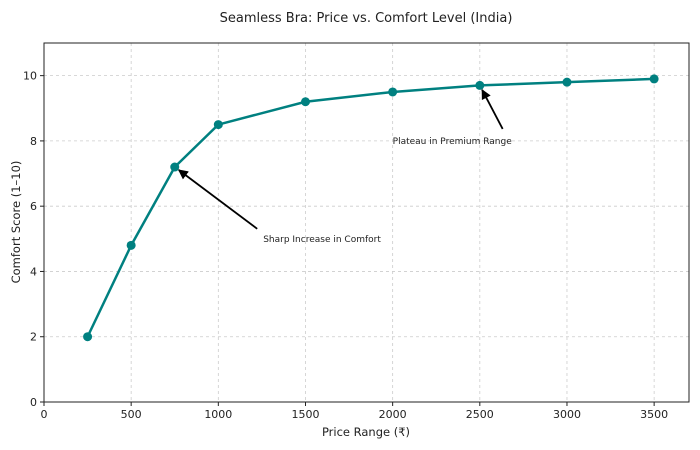 The width and height of the screenshot is (700, 450). What do you see at coordinates (30, 76) in the screenshot?
I see `y-tick-label: 10` at bounding box center [30, 76].